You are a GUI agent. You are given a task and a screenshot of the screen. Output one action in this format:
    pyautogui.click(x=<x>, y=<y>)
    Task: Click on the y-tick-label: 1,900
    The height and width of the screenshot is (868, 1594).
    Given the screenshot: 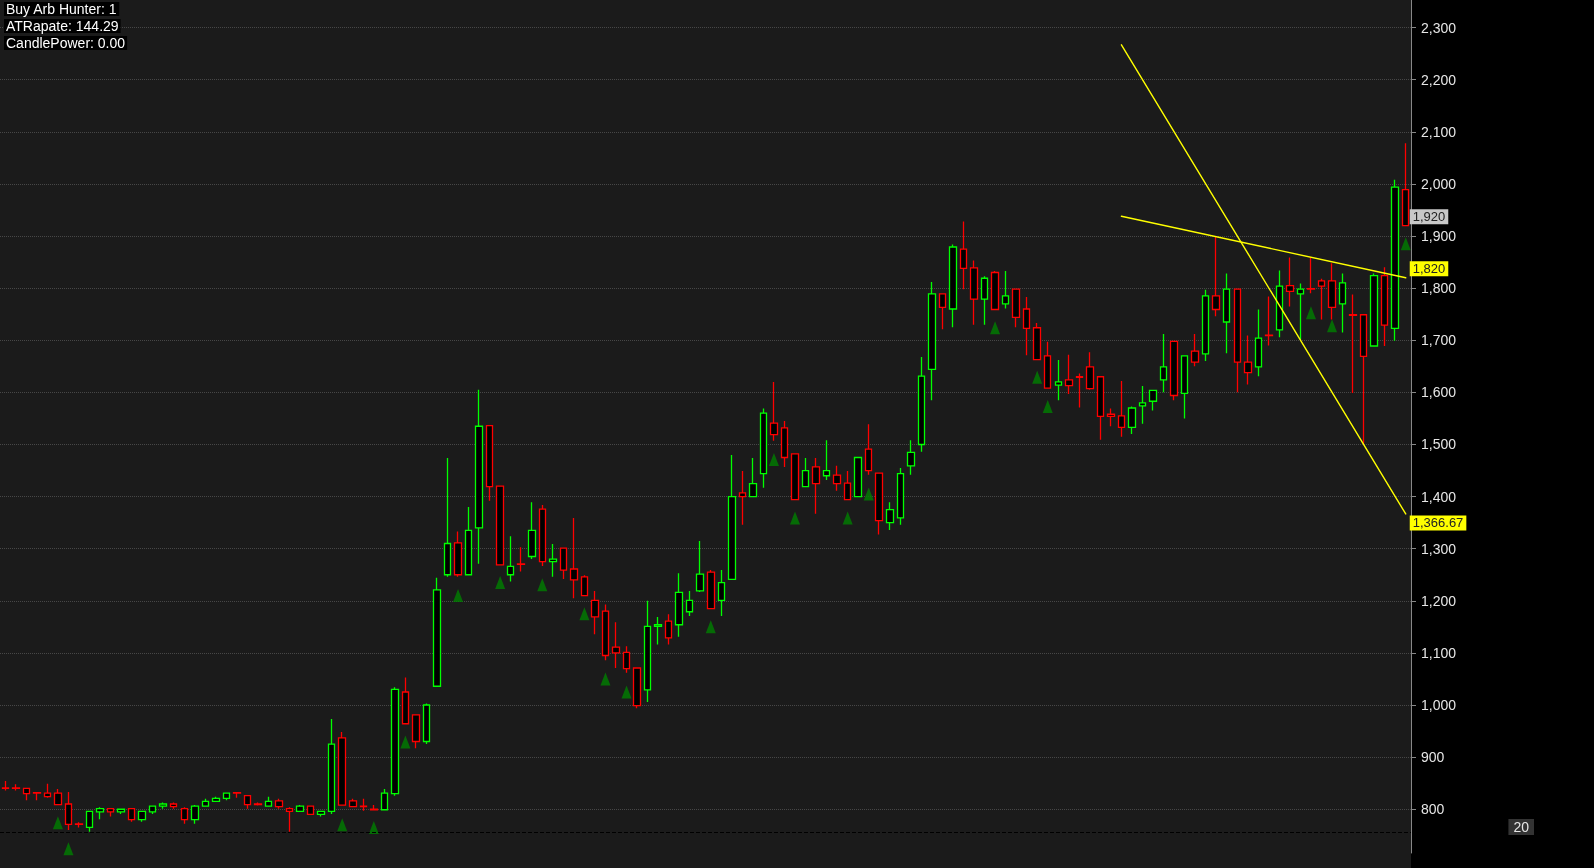 What is the action you would take?
    pyautogui.click(x=1439, y=236)
    